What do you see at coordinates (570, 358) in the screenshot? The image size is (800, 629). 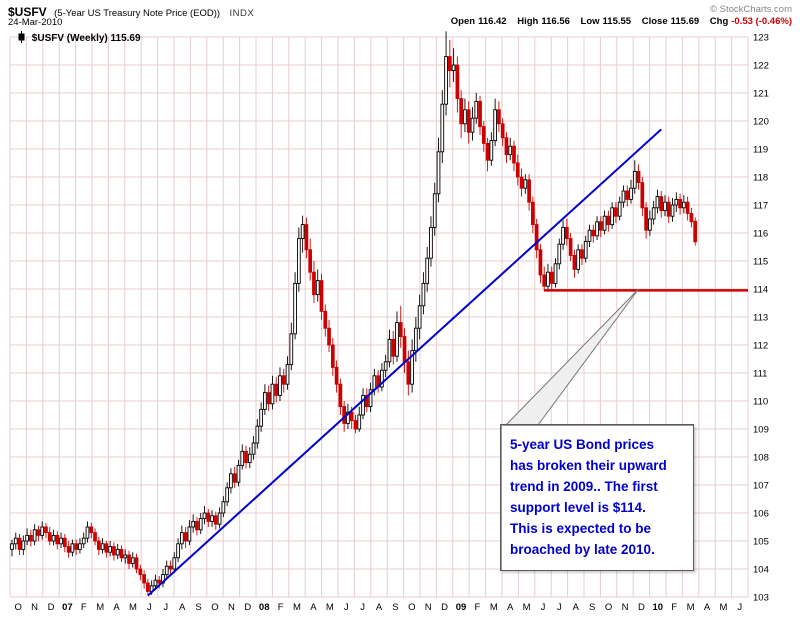 I see `callout-pointer` at bounding box center [570, 358].